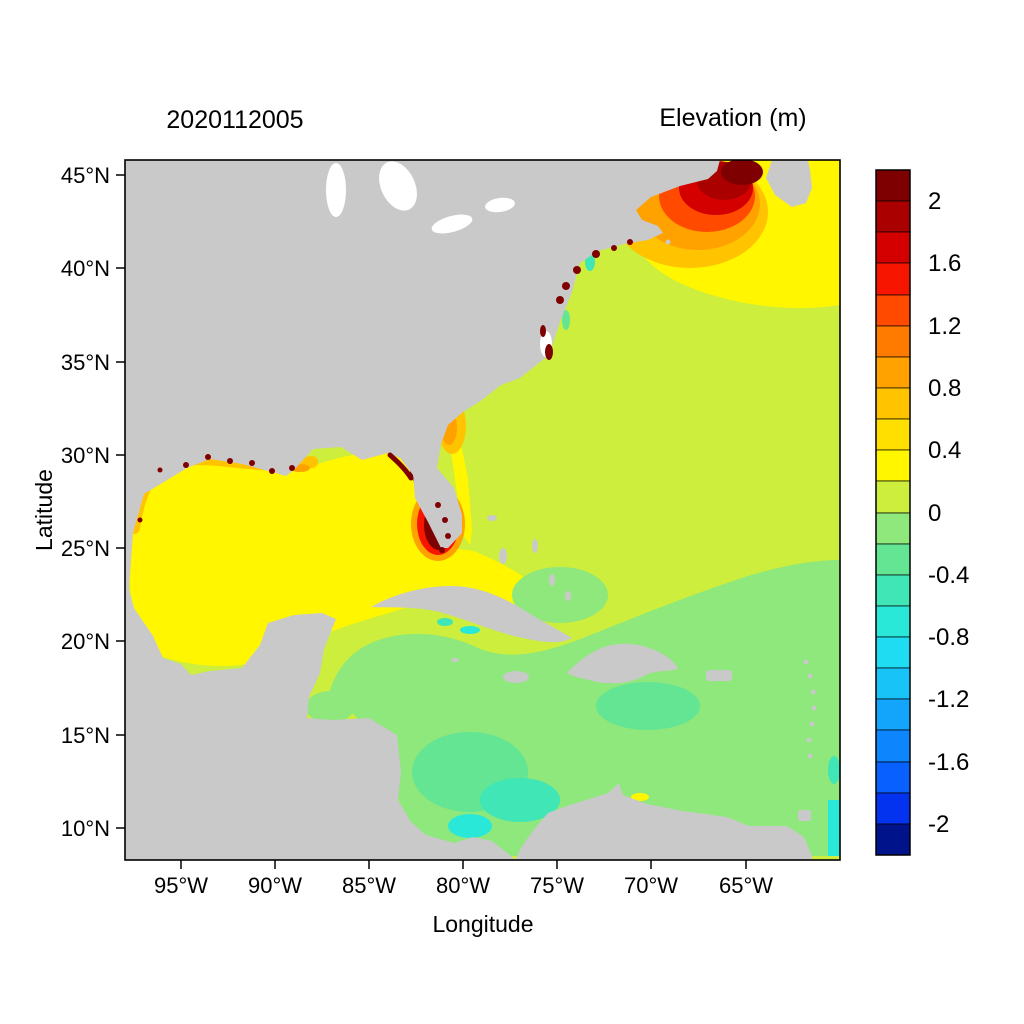 The height and width of the screenshot is (1024, 1024). What do you see at coordinates (452, 224) in the screenshot?
I see `lake-erie` at bounding box center [452, 224].